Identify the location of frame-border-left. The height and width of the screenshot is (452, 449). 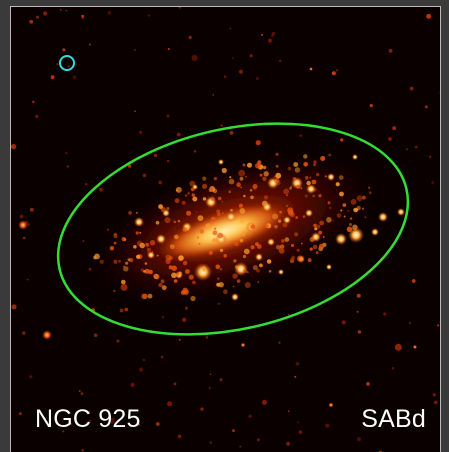
(5, 226).